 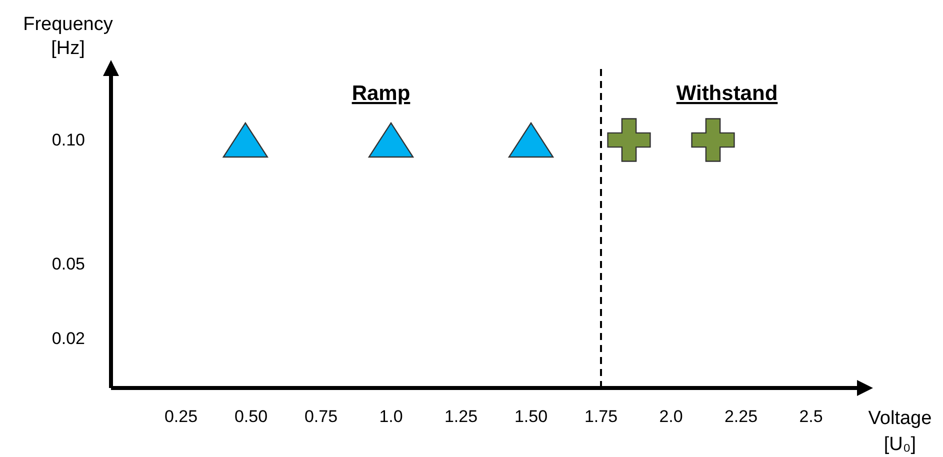 I want to click on x-tick-label: 0.25, so click(x=181, y=416).